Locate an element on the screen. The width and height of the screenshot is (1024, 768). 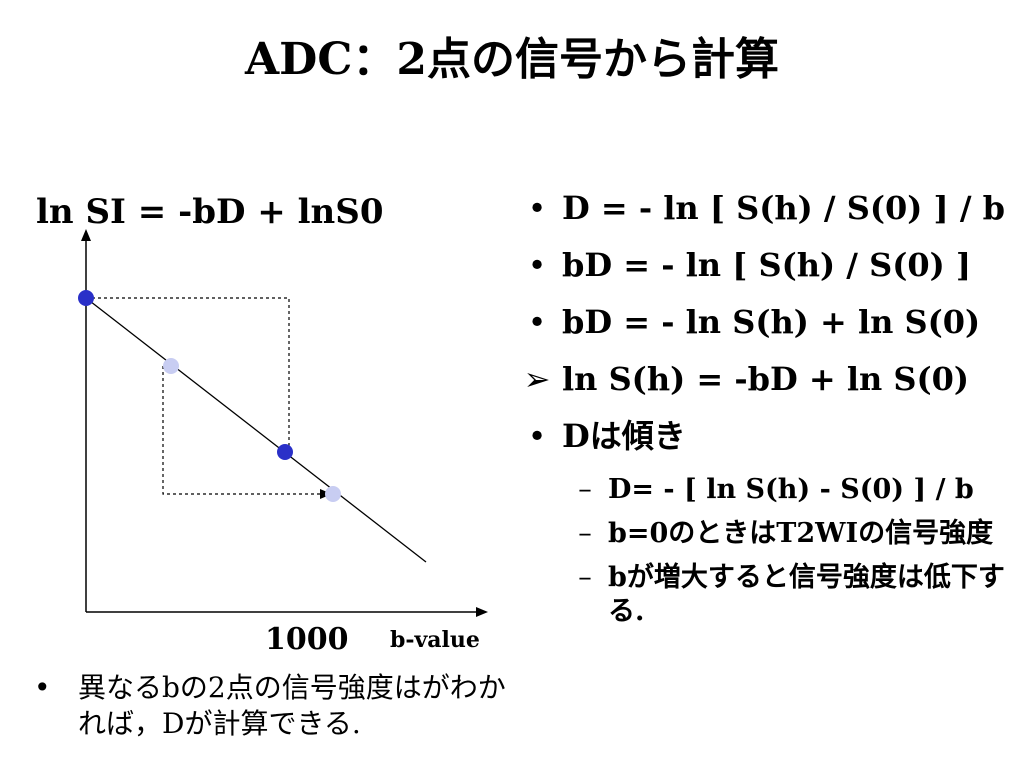
fit-line is located at coordinates (256, 430).